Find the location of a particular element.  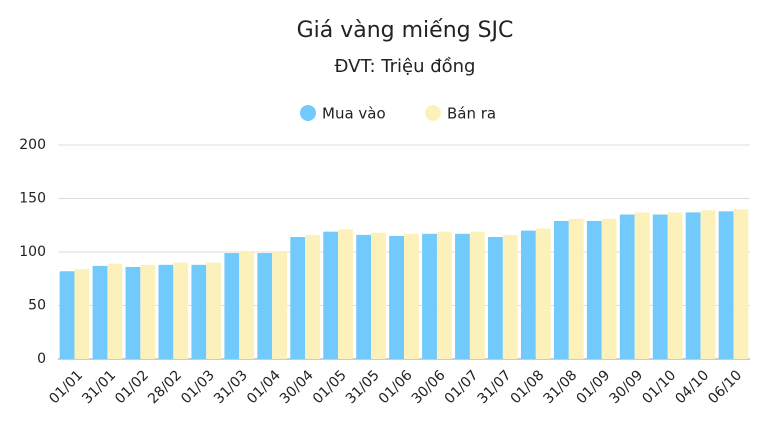

x-tick-label: 31/08 is located at coordinates (561, 387).